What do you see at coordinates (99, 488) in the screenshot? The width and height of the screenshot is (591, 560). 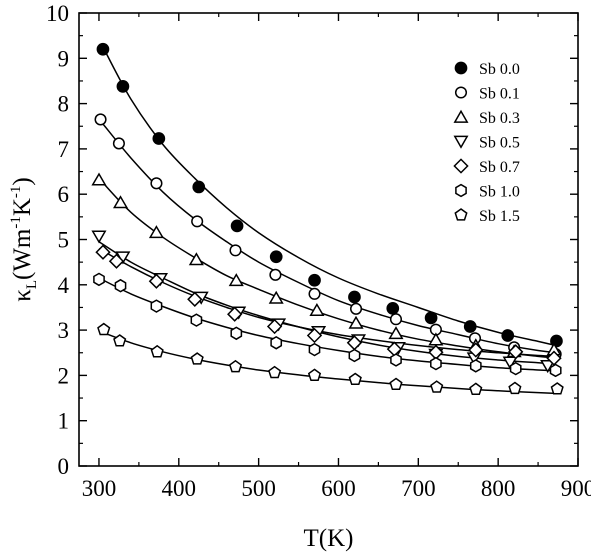 I see `x-tick-label: 300` at bounding box center [99, 488].